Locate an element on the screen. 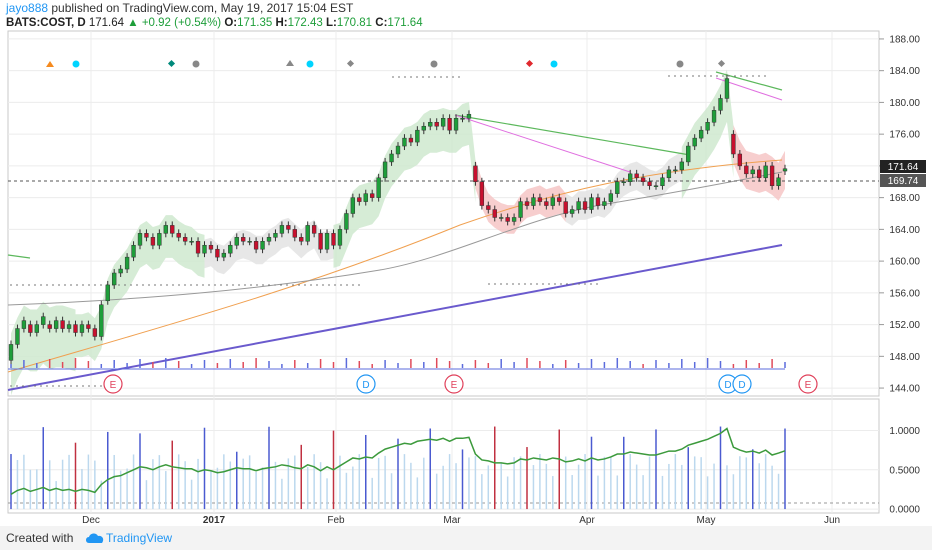 The width and height of the screenshot is (932, 550). symbol-name: BATS:COST, D is located at coordinates (46, 23).